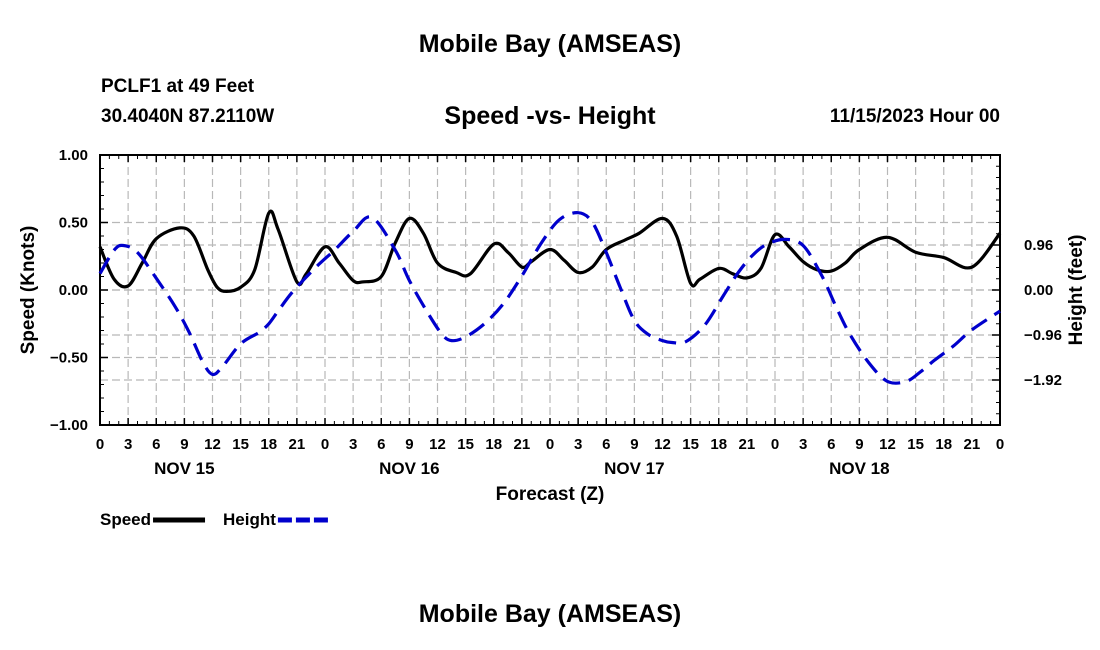  What do you see at coordinates (550, 116) in the screenshot?
I see `chart-title: Speed -vs- Height` at bounding box center [550, 116].